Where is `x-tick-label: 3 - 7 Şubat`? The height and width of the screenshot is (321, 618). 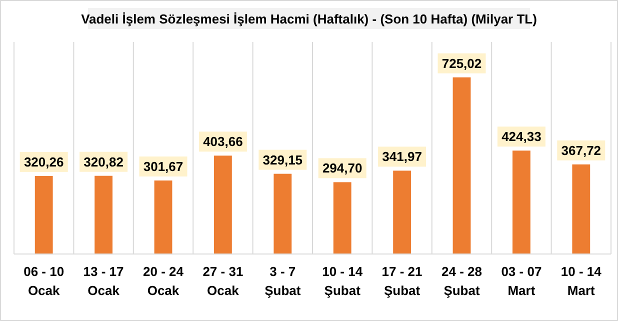 x-tick-label: 3 - 7 Şubat is located at coordinates (283, 281).